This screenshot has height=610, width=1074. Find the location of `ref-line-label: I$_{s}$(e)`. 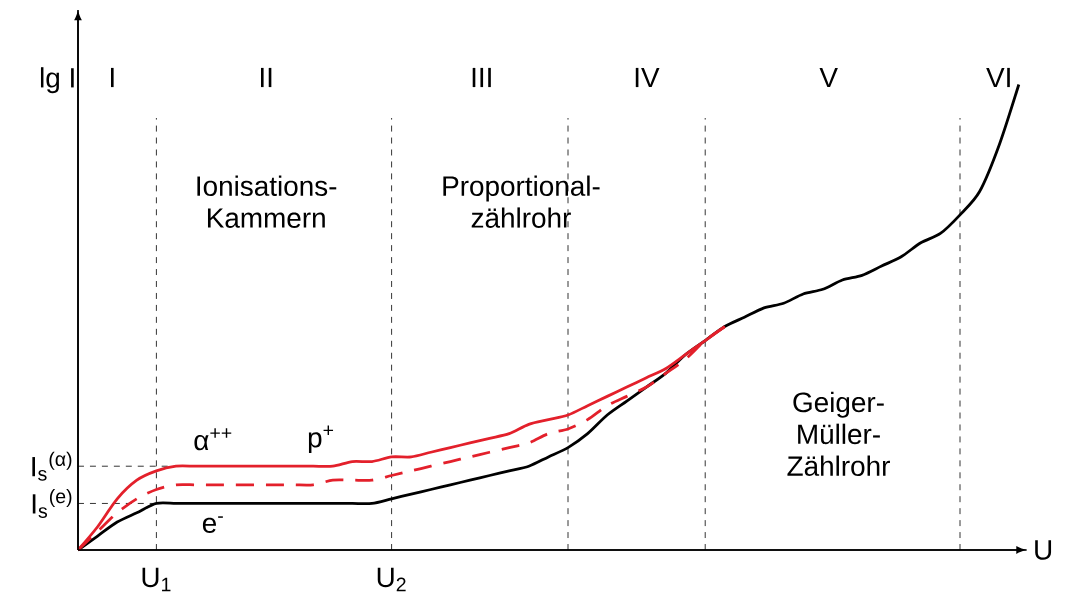

ref-line-label: I$_{s}$(e) is located at coordinates (52, 503).